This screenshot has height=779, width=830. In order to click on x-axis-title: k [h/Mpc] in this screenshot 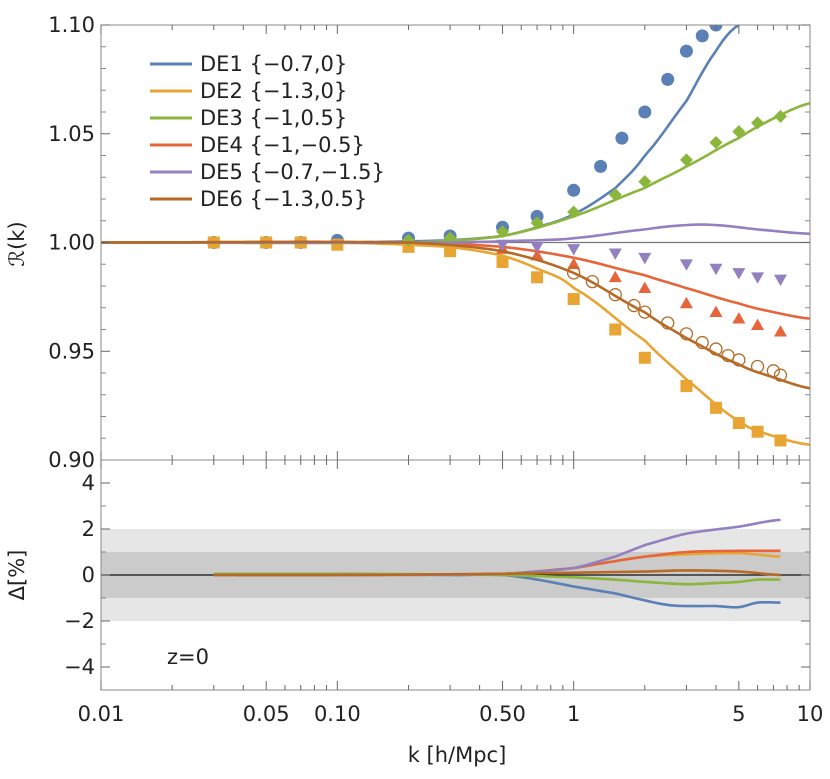, I will do `click(457, 755)`.